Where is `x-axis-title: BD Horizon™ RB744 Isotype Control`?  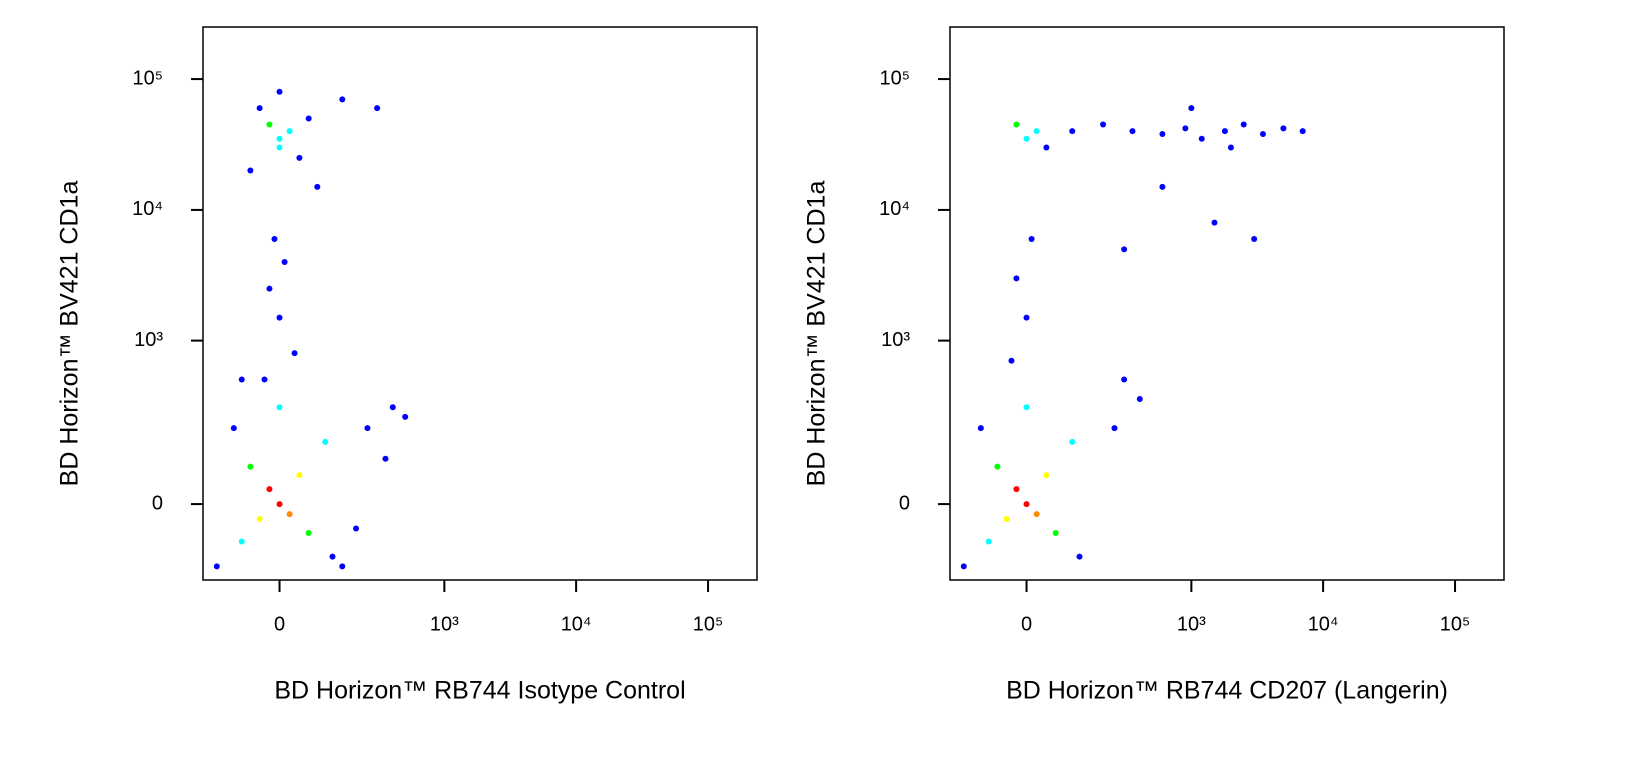 x-axis-title: BD Horizon™ RB744 Isotype Control is located at coordinates (479, 691).